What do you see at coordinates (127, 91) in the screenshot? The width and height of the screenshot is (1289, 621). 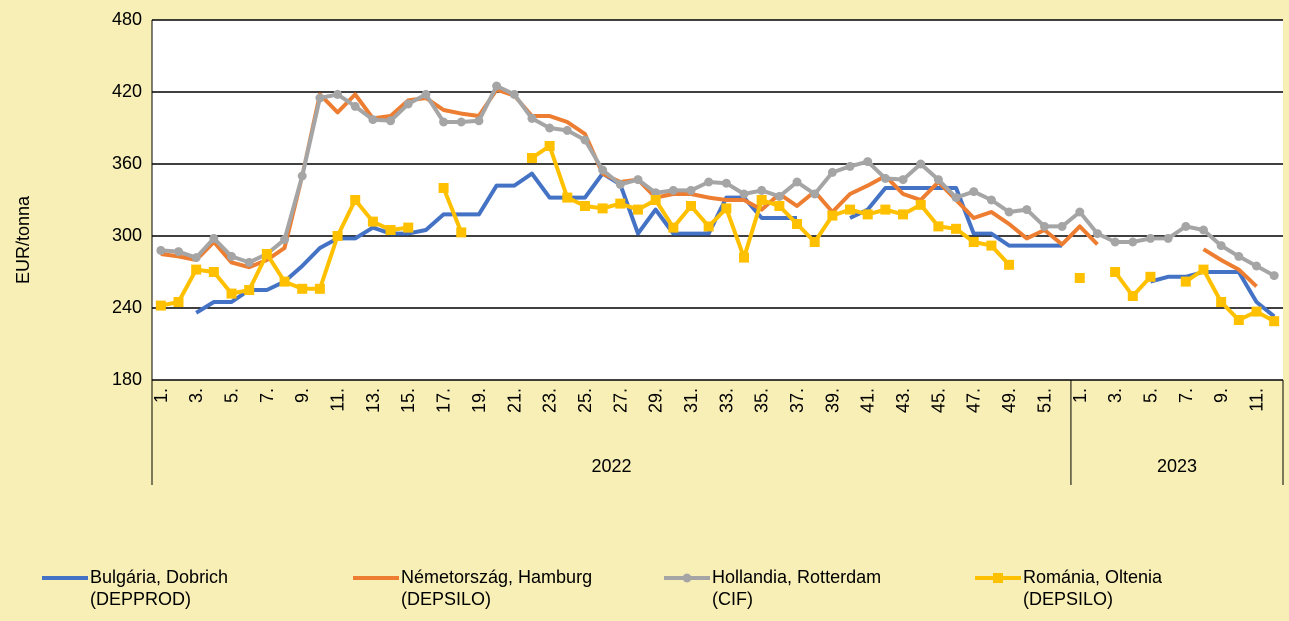 I see `y-tick-label: 420` at bounding box center [127, 91].